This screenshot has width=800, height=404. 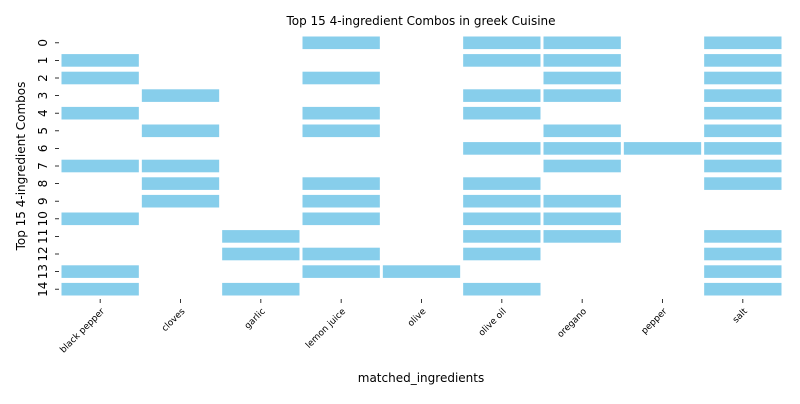 What do you see at coordinates (100, 113) in the screenshot?
I see `heatmap-cell-4-black-pepper` at bounding box center [100, 113].